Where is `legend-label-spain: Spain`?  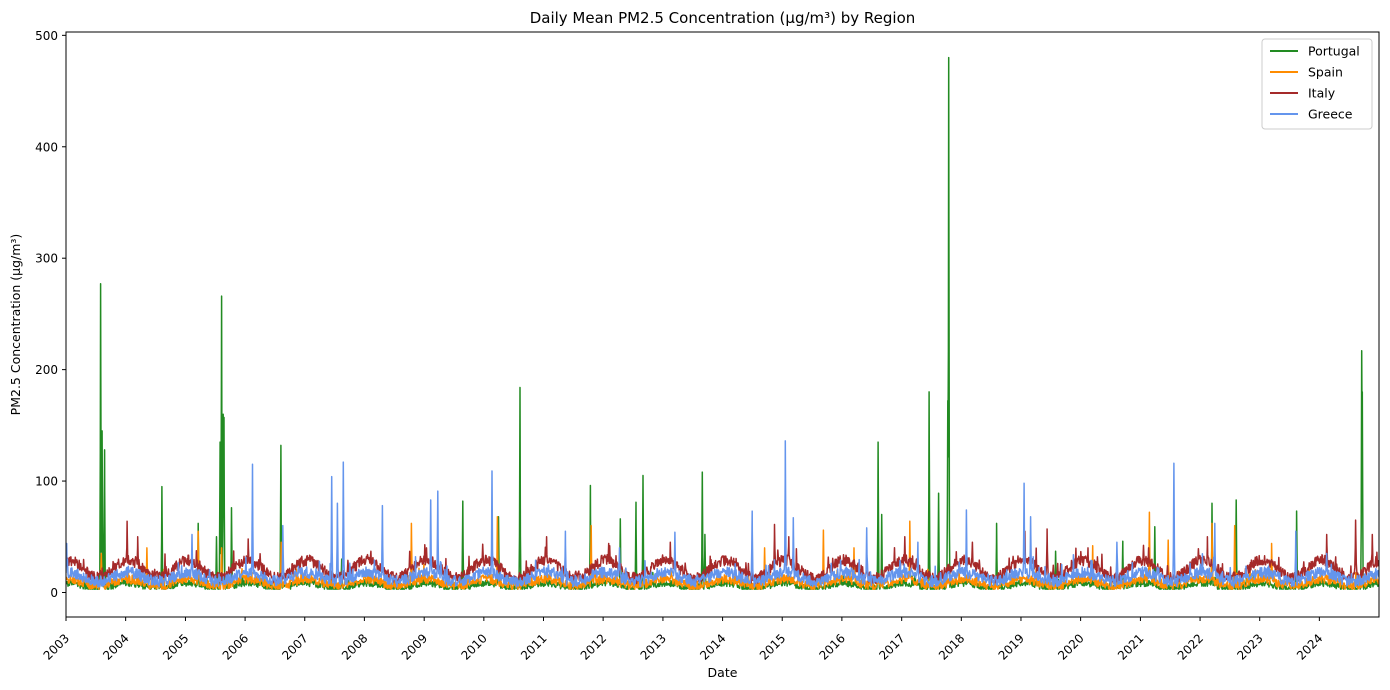 legend-label-spain: Spain is located at coordinates (1325, 72).